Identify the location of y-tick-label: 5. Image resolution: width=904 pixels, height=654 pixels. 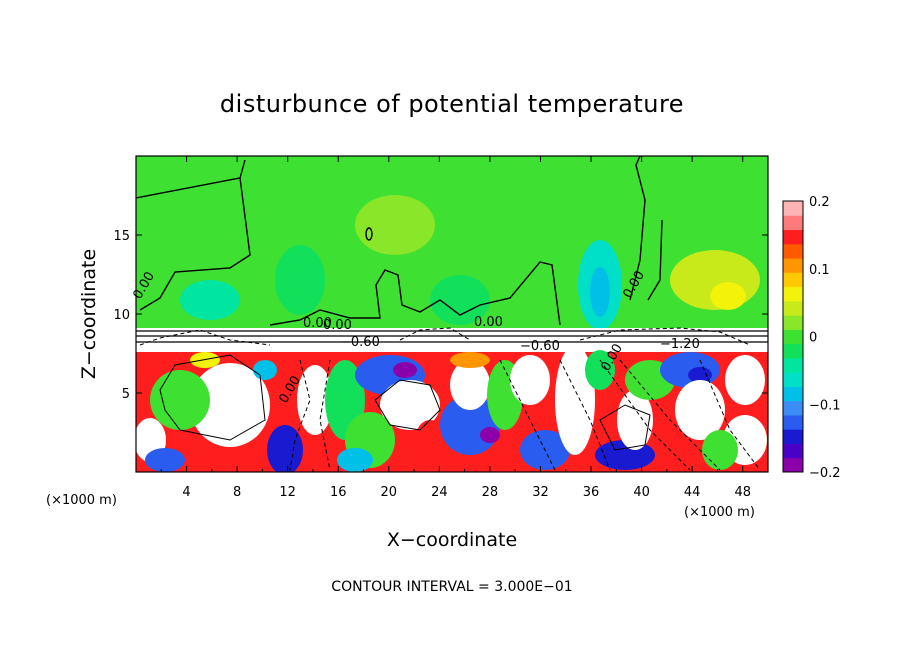
(126, 394).